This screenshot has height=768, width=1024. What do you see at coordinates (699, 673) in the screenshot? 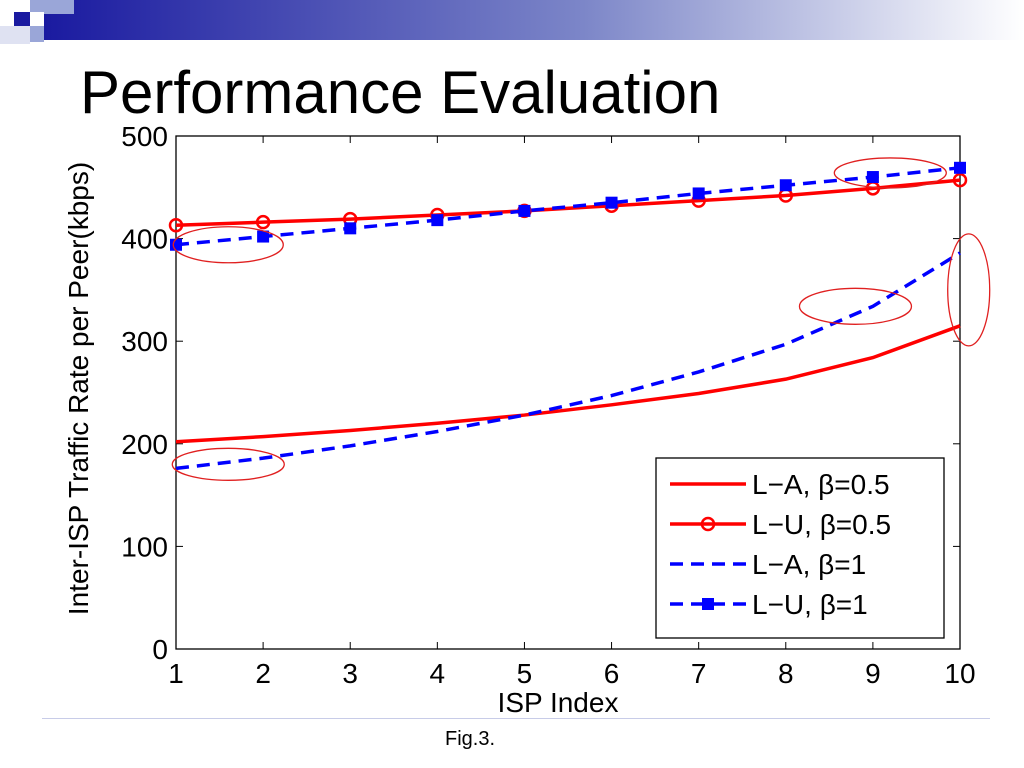
I see `x-tick-label: 7` at bounding box center [699, 673].